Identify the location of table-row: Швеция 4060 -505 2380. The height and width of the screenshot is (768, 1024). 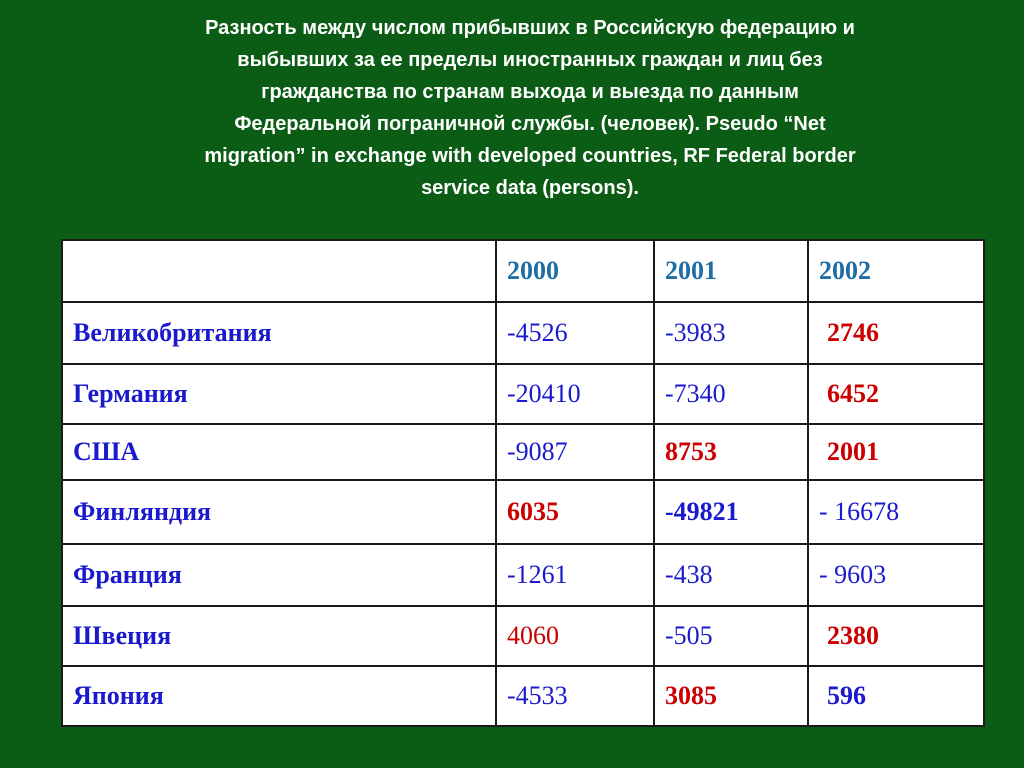
(523, 636).